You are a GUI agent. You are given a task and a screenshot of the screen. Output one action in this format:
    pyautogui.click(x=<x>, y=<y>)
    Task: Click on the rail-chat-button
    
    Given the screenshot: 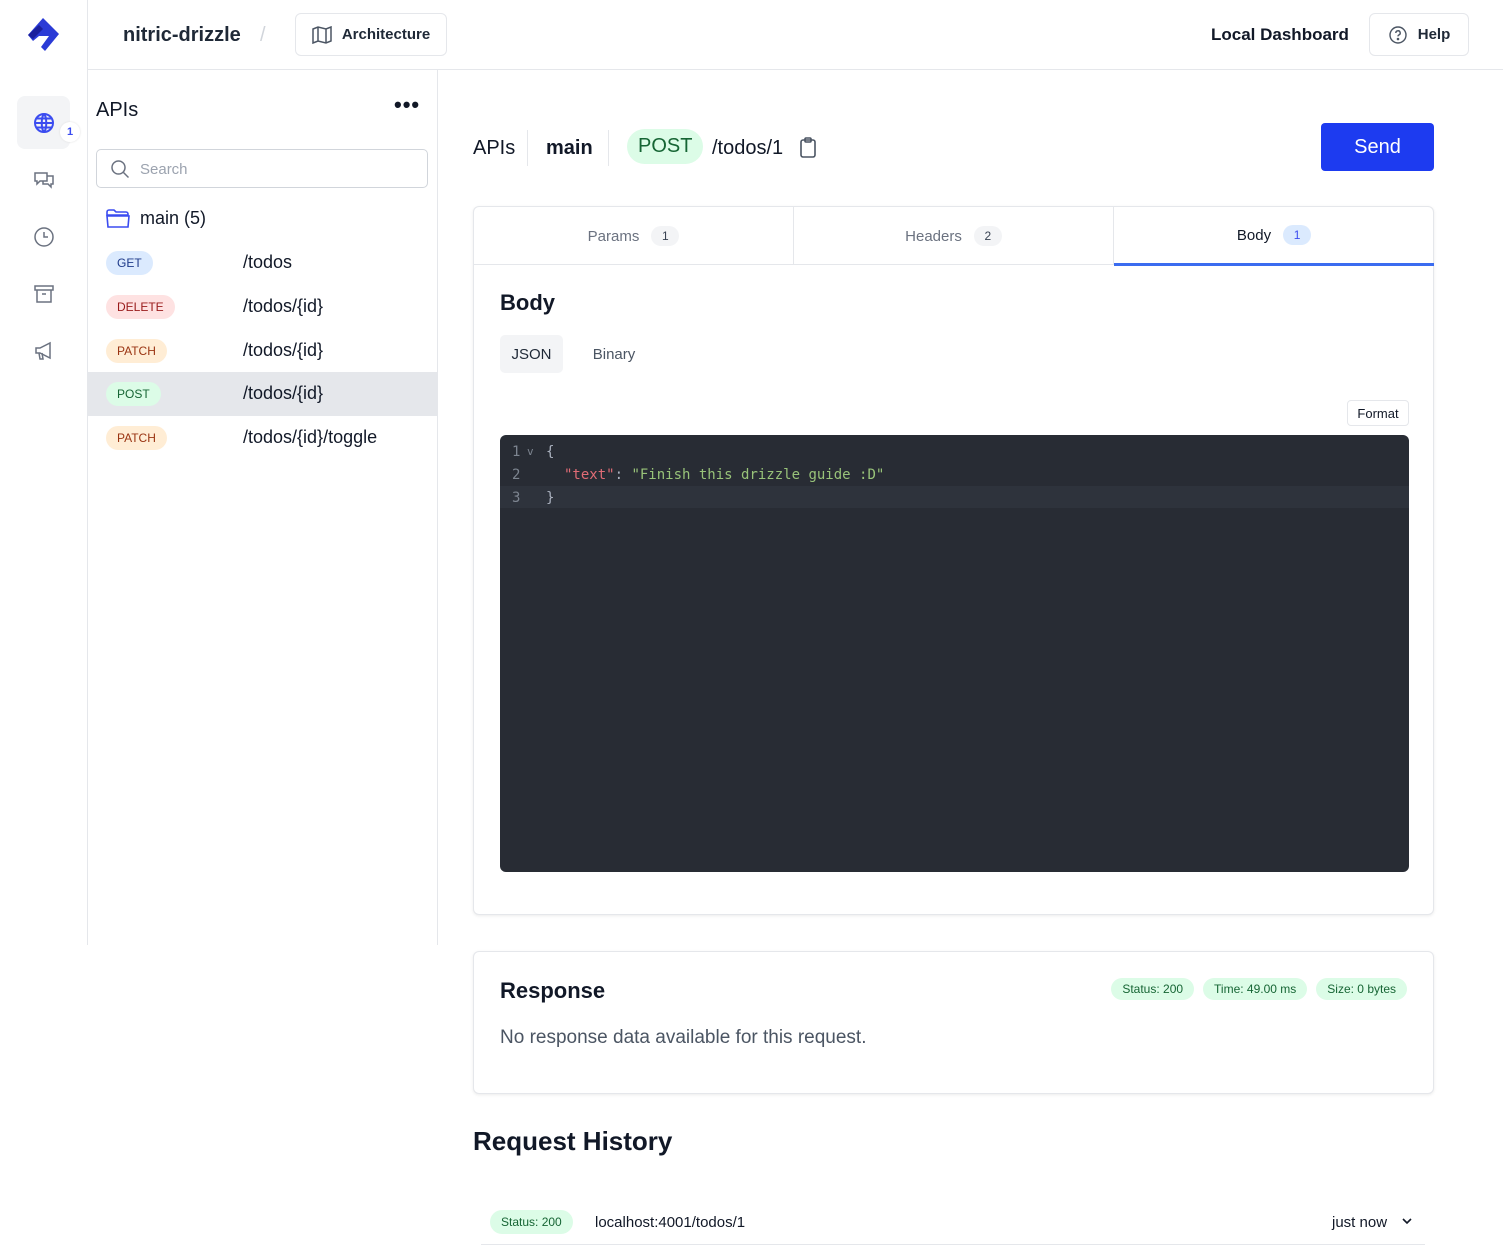 What is the action you would take?
    pyautogui.click(x=43, y=179)
    